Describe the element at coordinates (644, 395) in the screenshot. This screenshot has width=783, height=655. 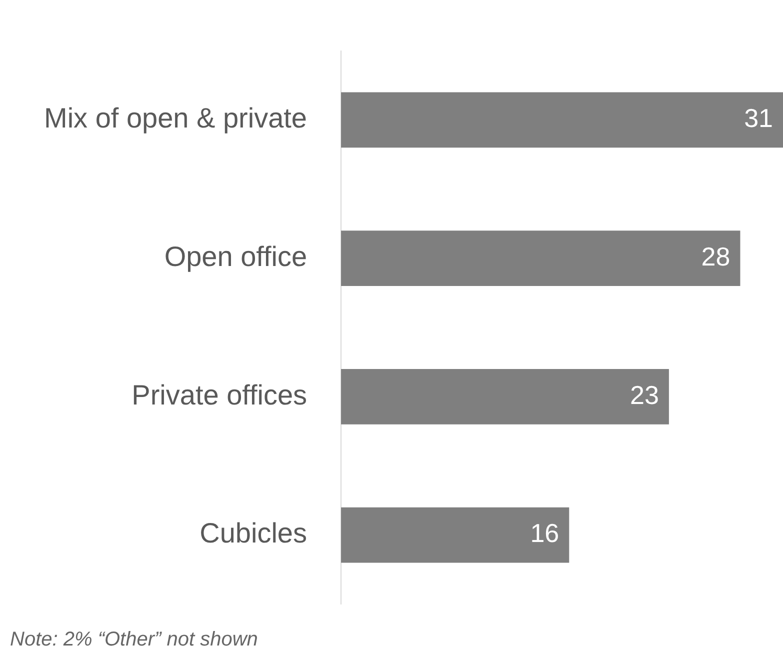
I see `data-label: 23` at that location.